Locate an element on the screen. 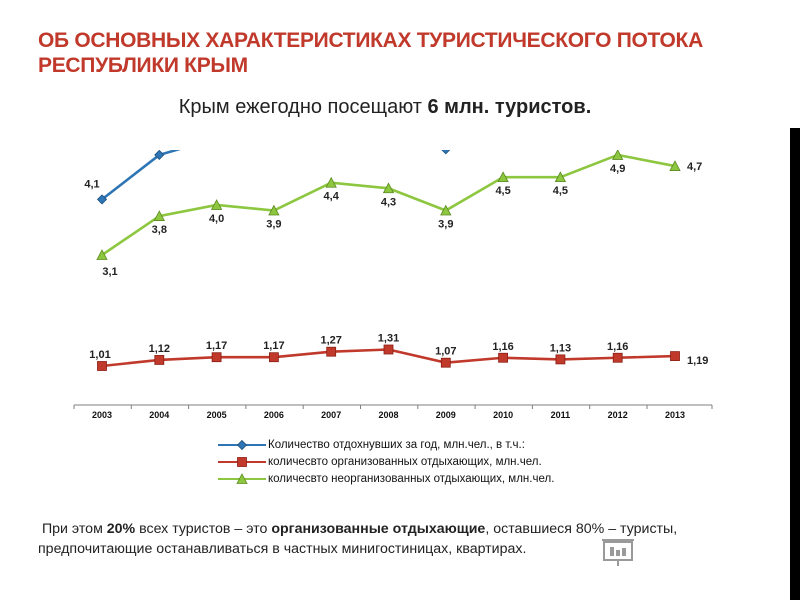 The image size is (800, 600). data-label: 4,0 is located at coordinates (216, 219).